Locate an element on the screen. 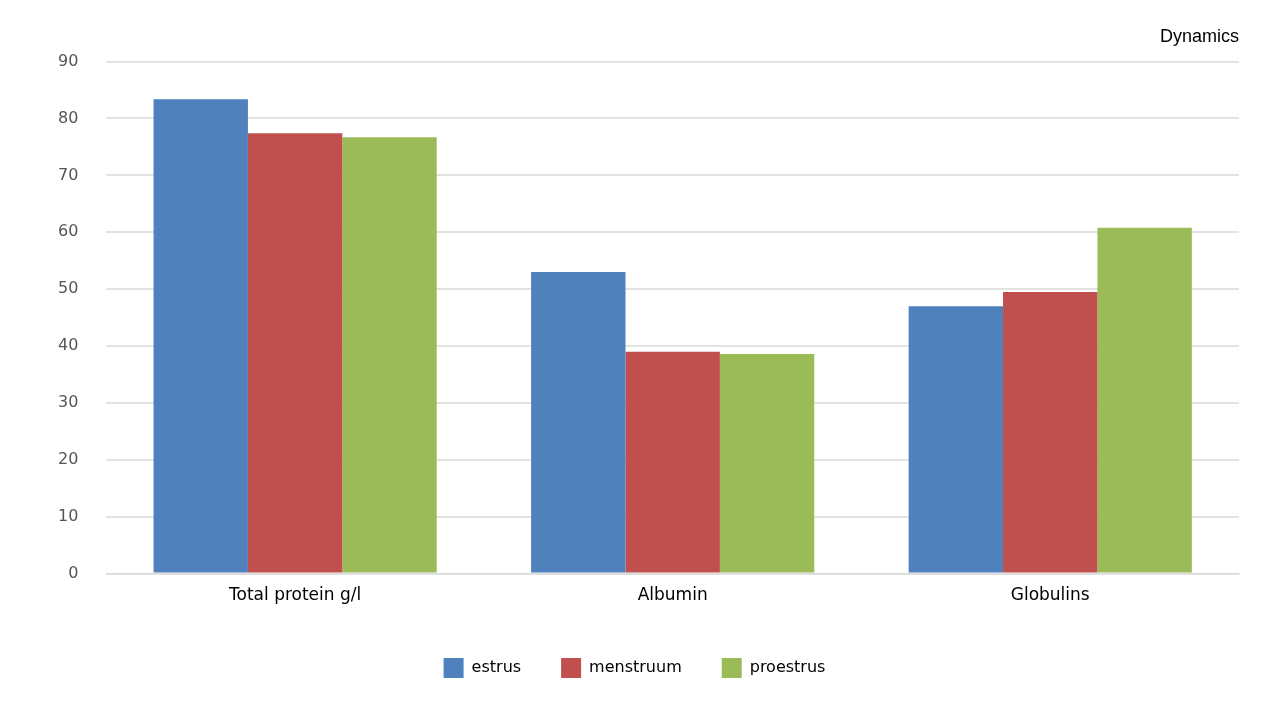 The height and width of the screenshot is (708, 1261). y-tick-label: 20 is located at coordinates (68, 458).